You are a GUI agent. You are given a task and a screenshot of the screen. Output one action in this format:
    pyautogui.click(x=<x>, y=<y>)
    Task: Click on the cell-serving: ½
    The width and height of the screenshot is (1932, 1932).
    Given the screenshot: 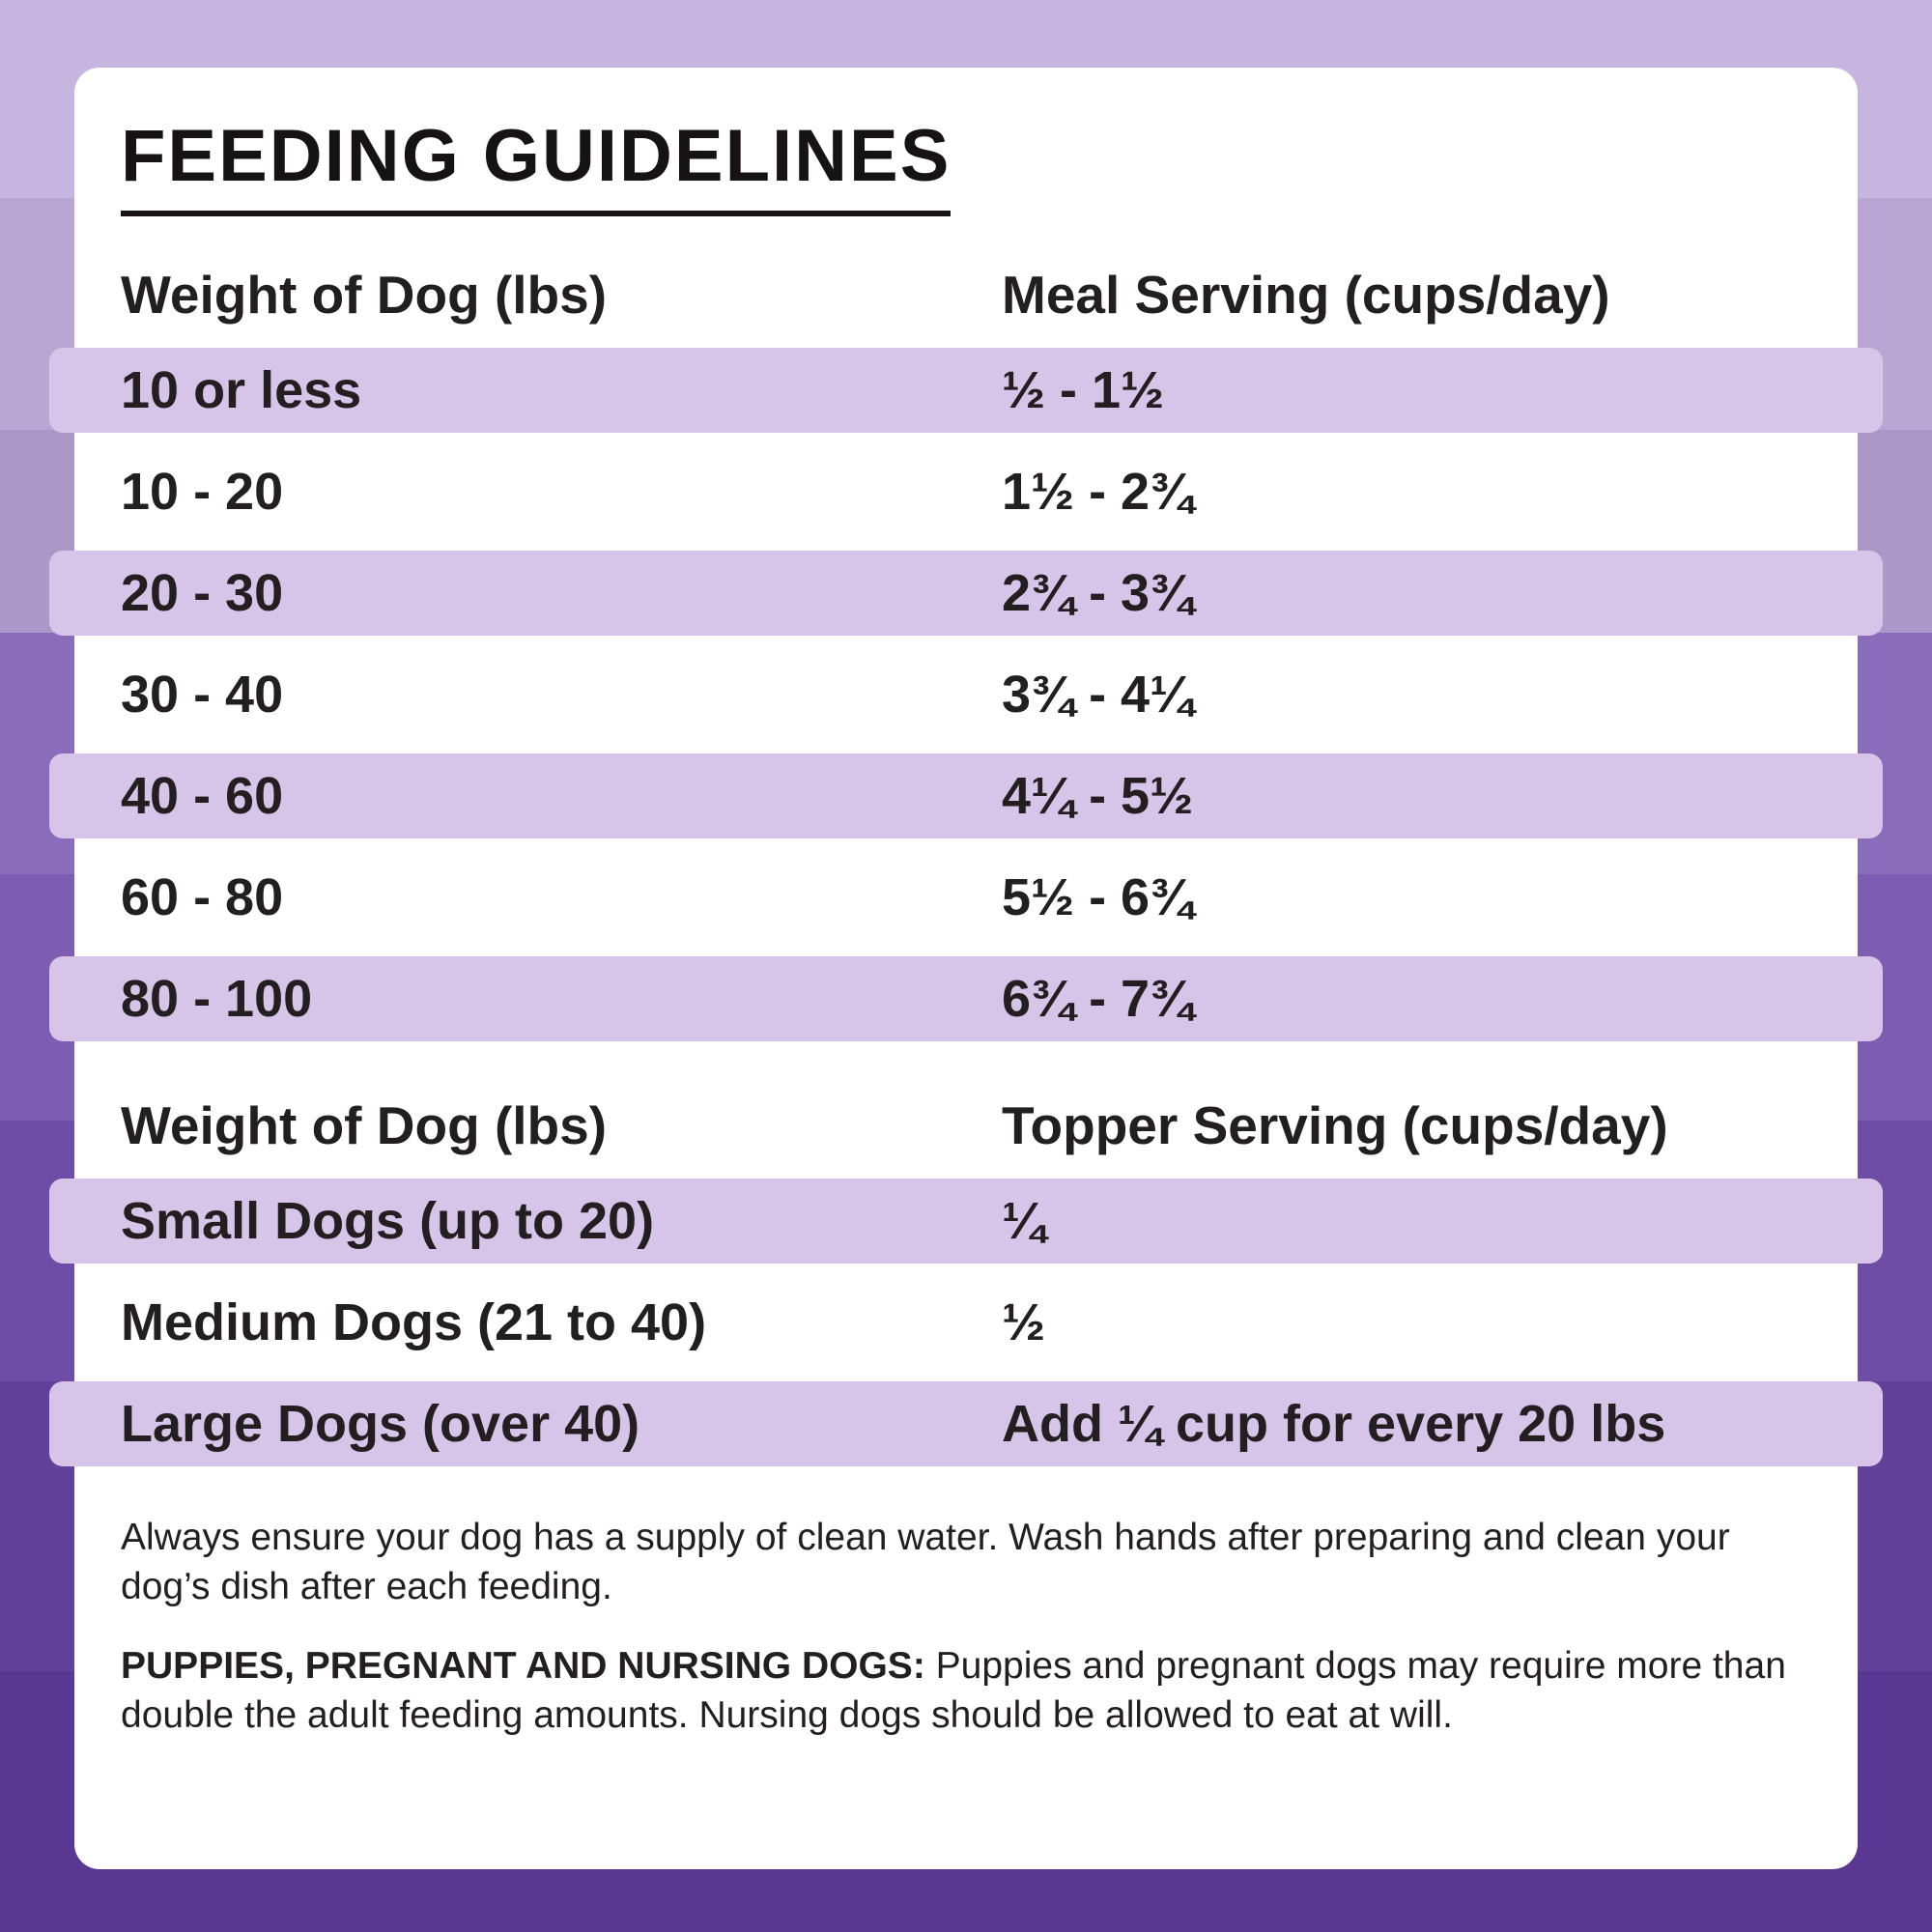 What is the action you would take?
    pyautogui.click(x=1024, y=1322)
    